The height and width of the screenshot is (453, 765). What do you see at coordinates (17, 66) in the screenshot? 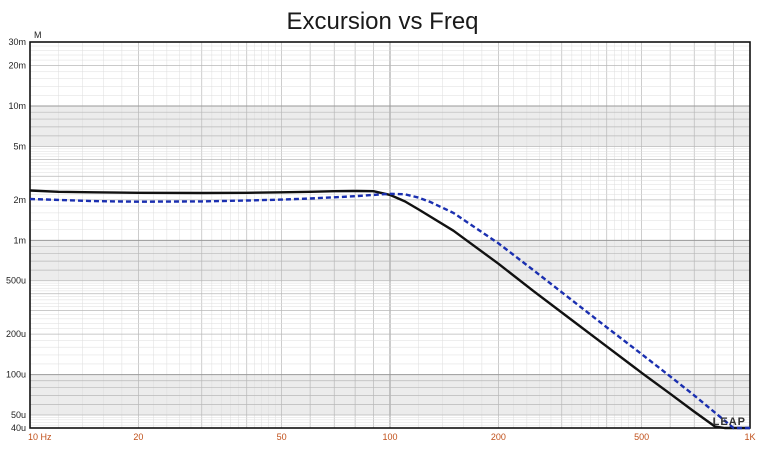
I see `y-tick-label: 20m` at bounding box center [17, 66].